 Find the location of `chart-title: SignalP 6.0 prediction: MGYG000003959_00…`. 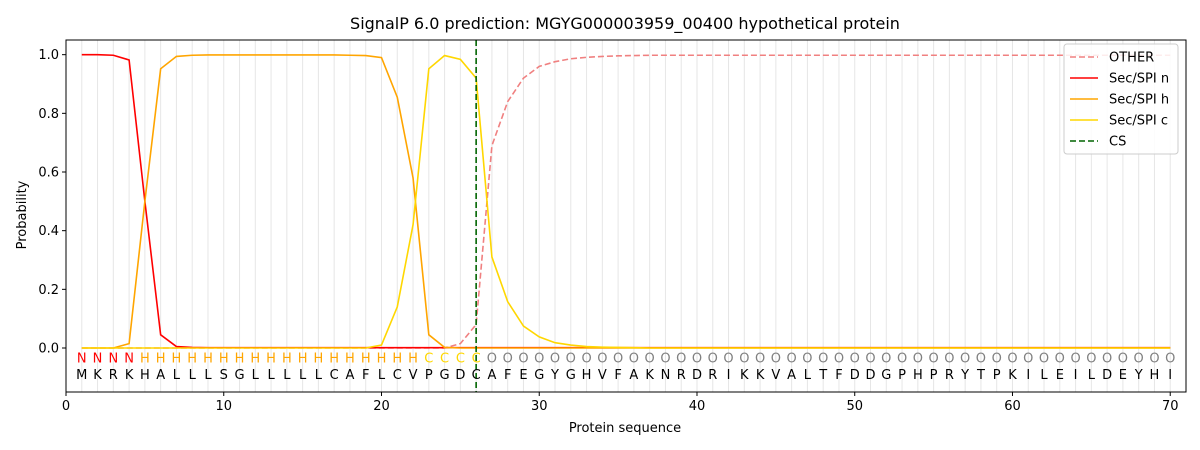

chart-title: SignalP 6.0 prediction: MGYG000003959_00… is located at coordinates (625, 24).